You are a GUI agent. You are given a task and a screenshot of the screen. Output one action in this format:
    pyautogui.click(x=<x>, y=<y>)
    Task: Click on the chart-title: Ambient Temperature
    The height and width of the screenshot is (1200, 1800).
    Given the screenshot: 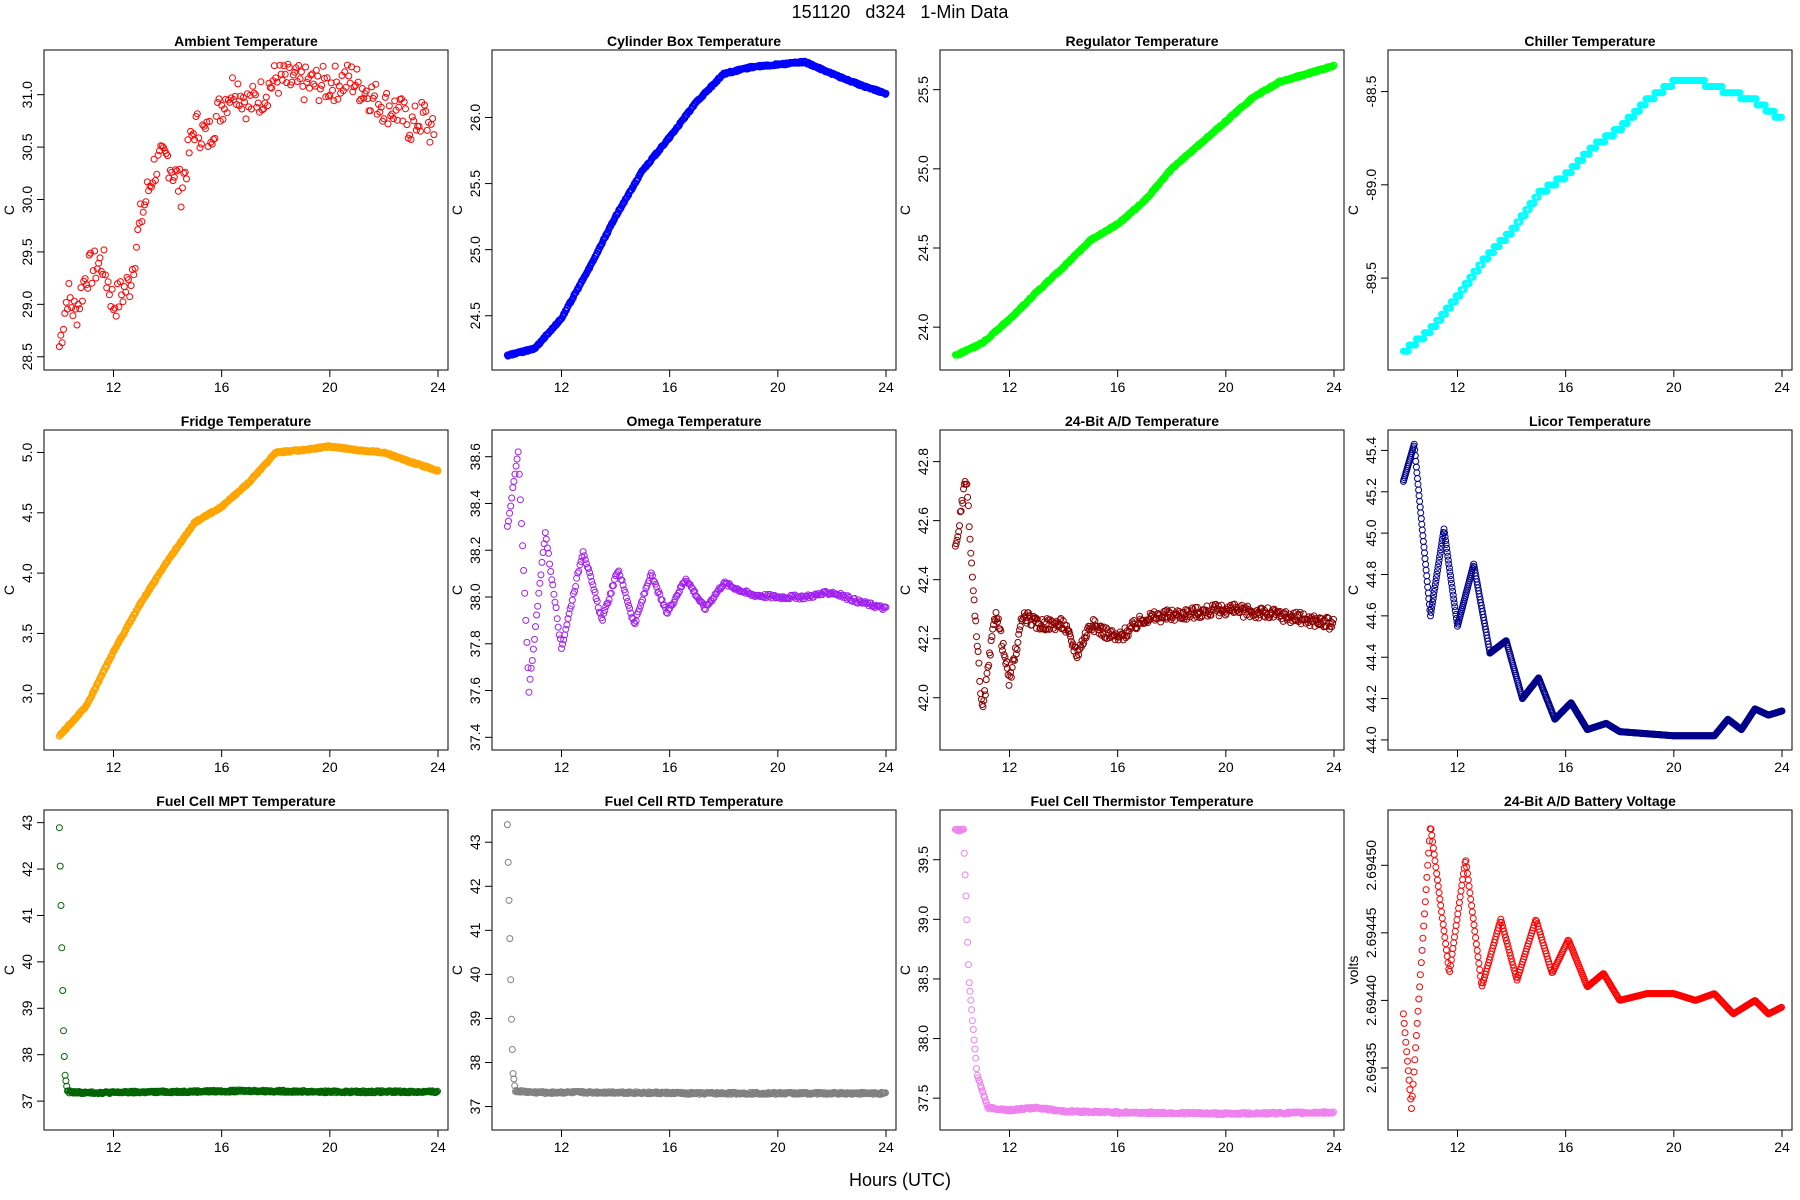 What is the action you would take?
    pyautogui.click(x=246, y=41)
    